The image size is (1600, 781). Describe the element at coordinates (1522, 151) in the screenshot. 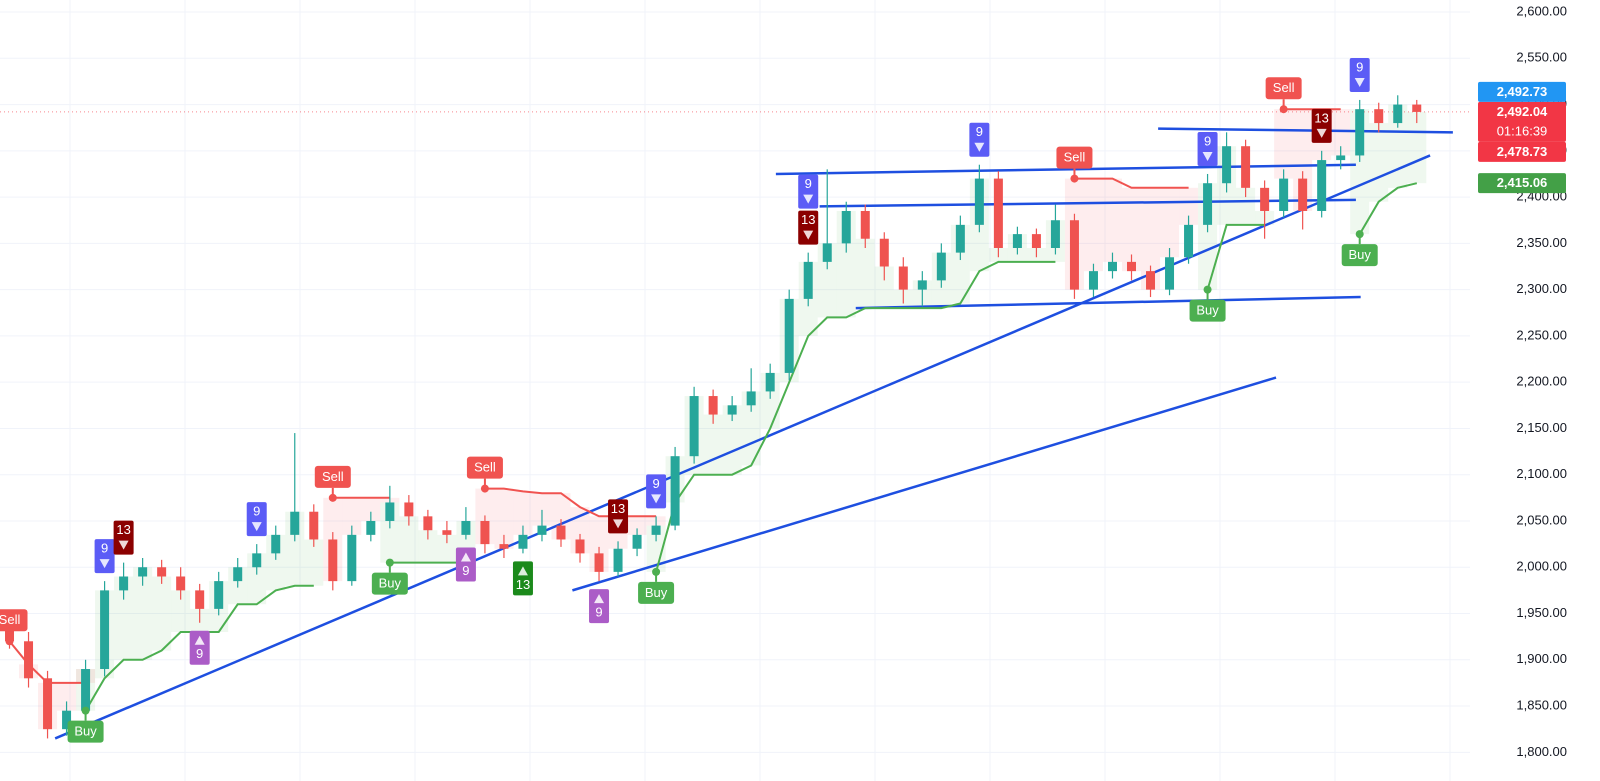

I see `price-label: 2,478.73` at that location.